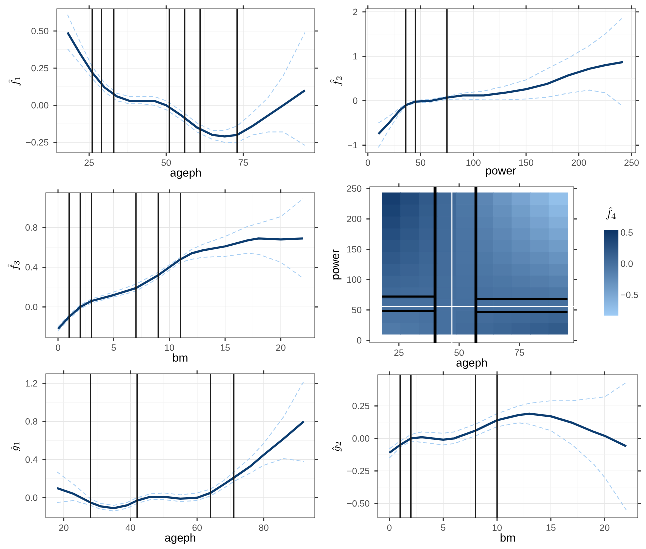 This screenshot has width=646, height=549. Describe the element at coordinates (353, 145) in the screenshot. I see `y-tick-label: −1` at that location.